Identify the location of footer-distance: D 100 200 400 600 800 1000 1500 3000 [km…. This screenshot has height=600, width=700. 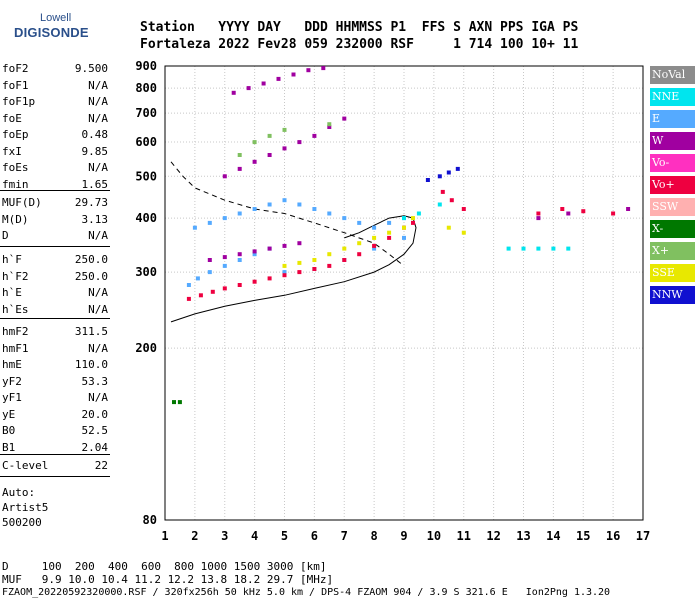
(164, 566).